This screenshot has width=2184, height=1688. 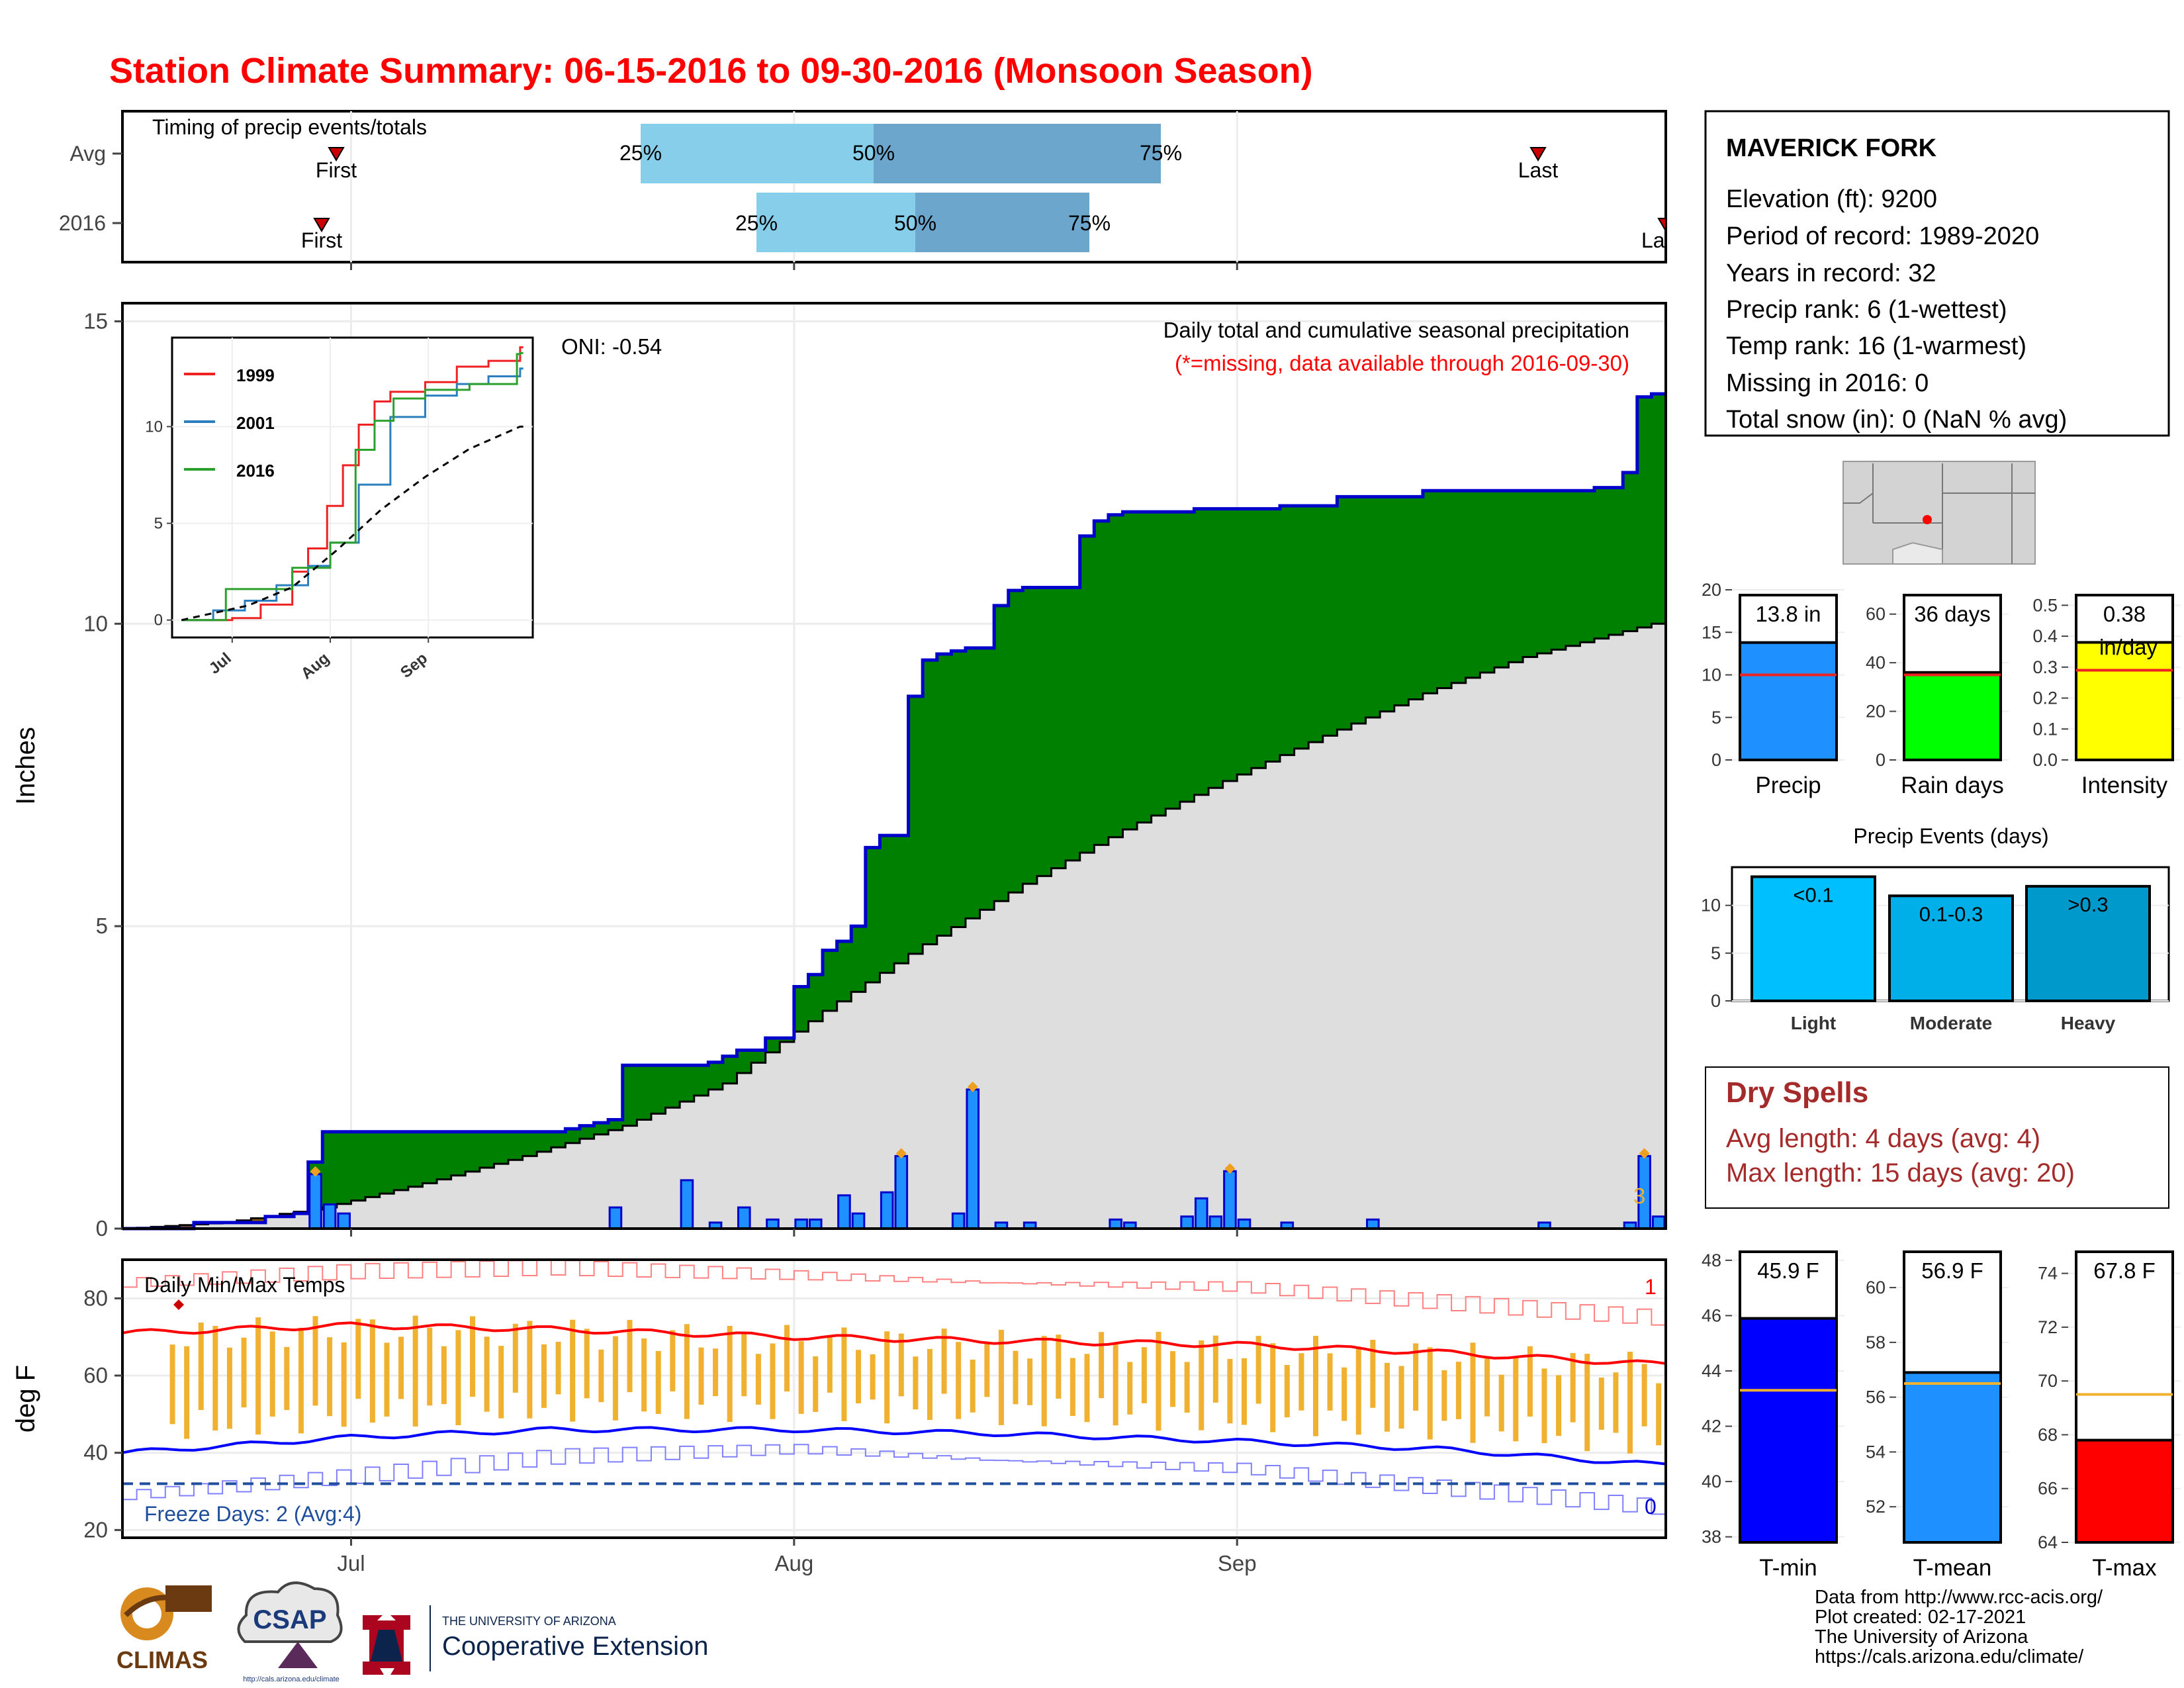 I want to click on temp-t-max-ytick-label: 72, so click(x=2048, y=1327).